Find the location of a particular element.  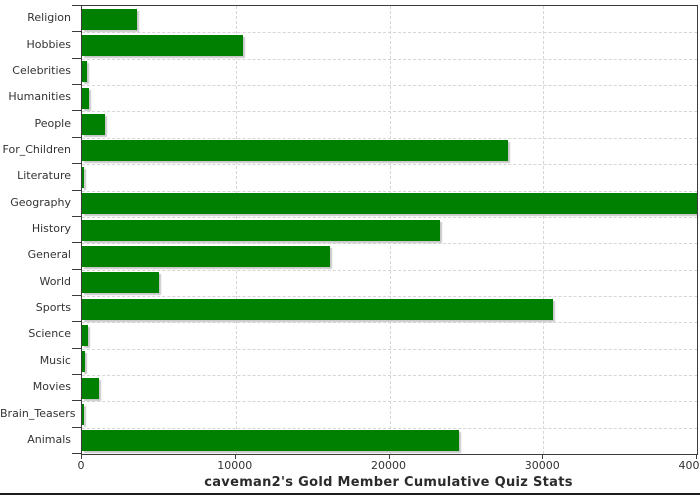

bar-music is located at coordinates (84, 362).